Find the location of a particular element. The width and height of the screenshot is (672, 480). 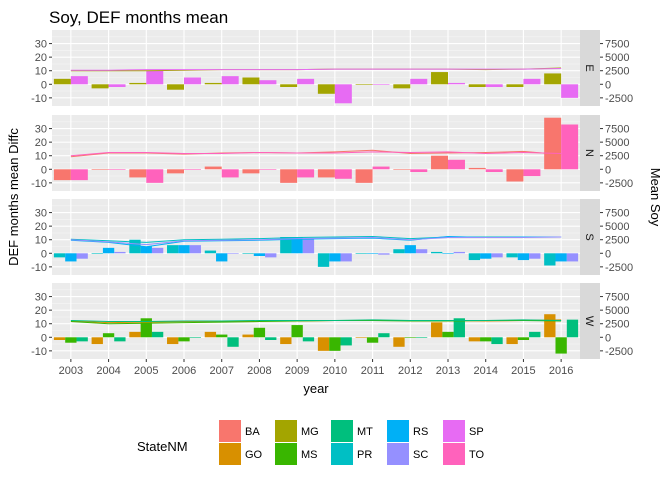

bar-sp-2004 is located at coordinates (117, 85).